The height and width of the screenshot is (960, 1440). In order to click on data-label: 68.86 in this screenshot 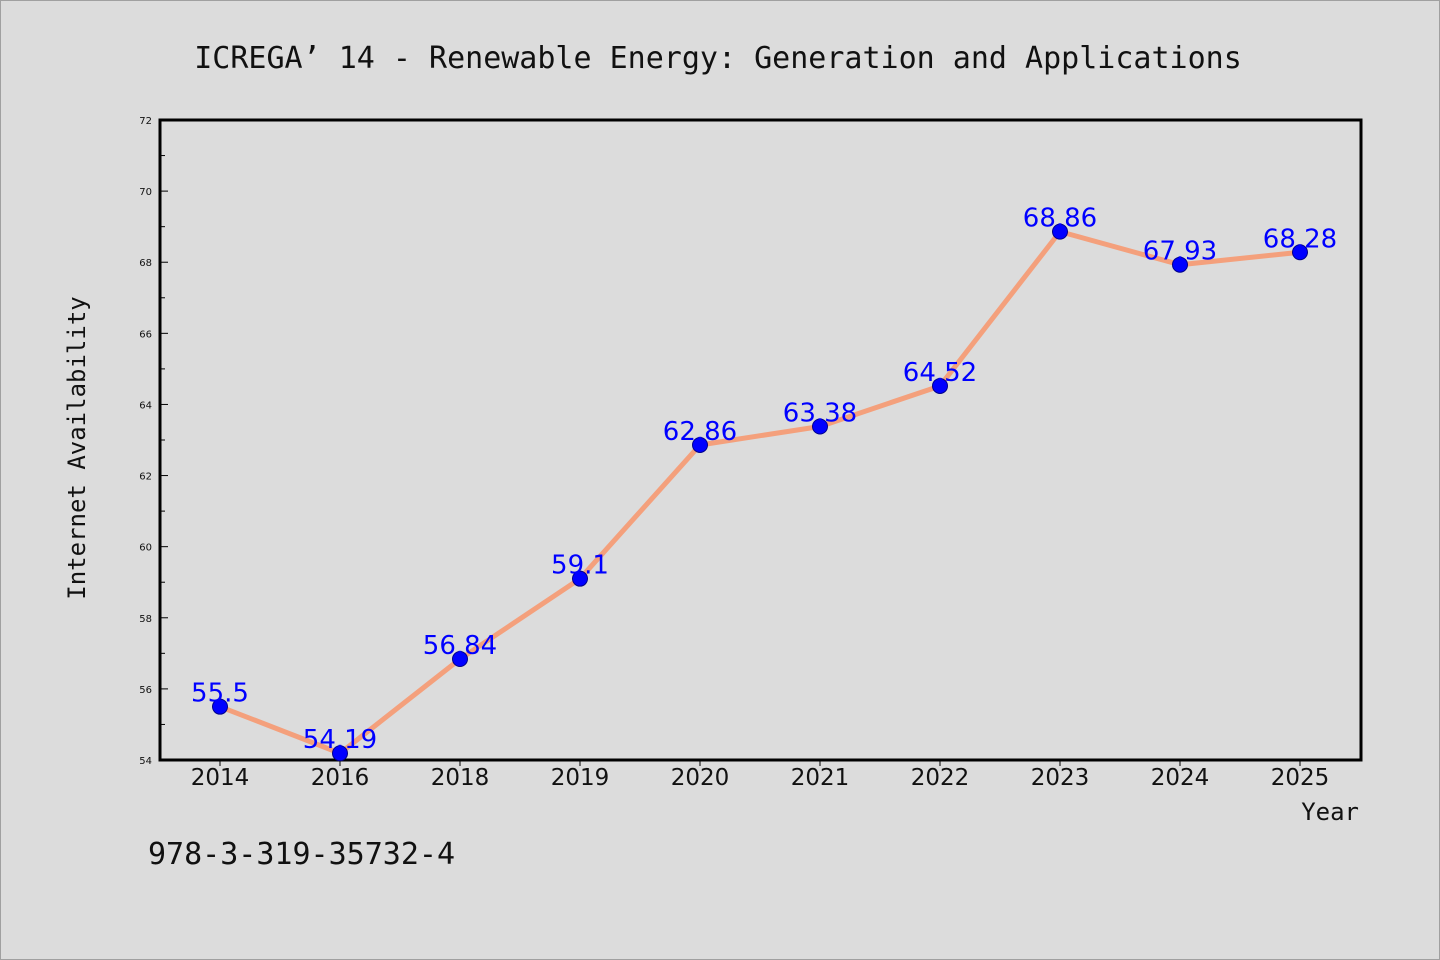, I will do `click(1060, 219)`.